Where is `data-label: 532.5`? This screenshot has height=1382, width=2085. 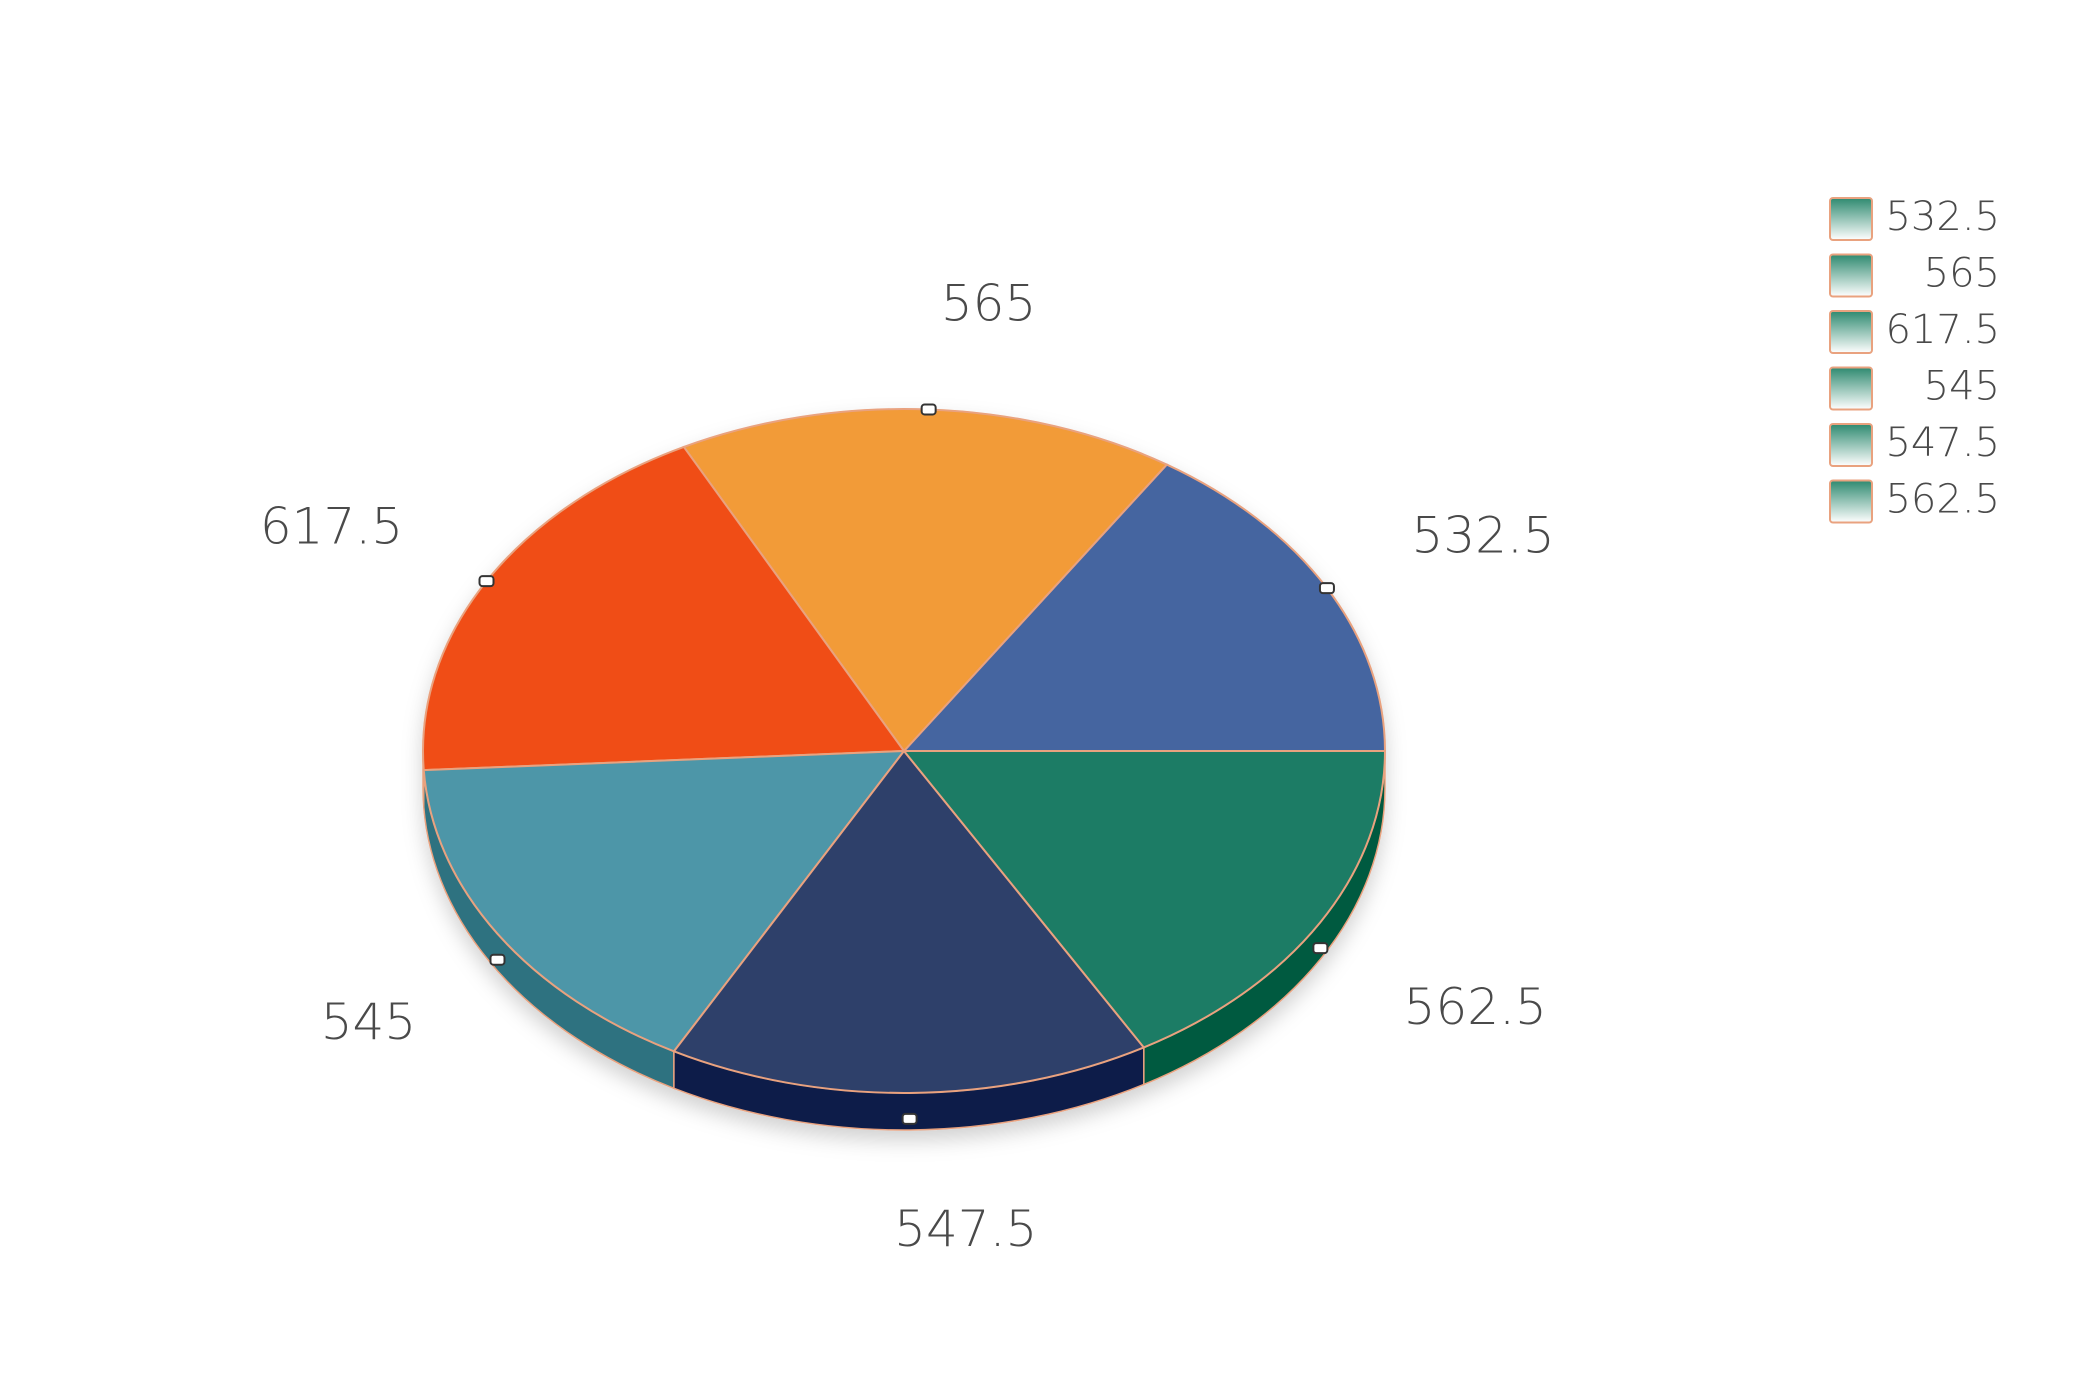 data-label: 532.5 is located at coordinates (1483, 536).